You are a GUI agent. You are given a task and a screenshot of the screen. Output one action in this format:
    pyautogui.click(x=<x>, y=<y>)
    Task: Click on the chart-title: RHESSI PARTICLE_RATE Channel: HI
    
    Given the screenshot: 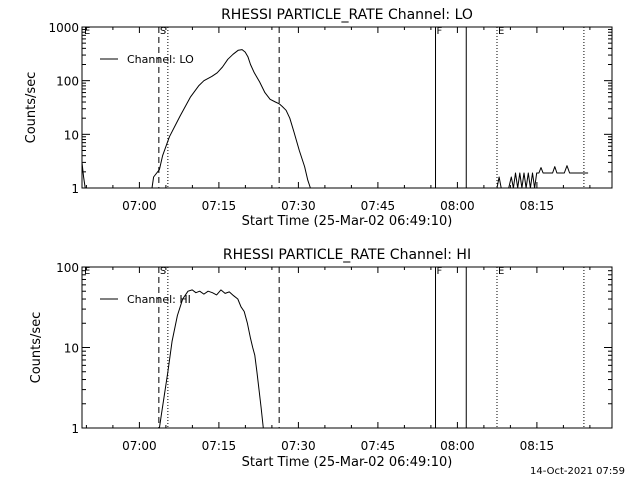 What is the action you would take?
    pyautogui.click(x=347, y=255)
    